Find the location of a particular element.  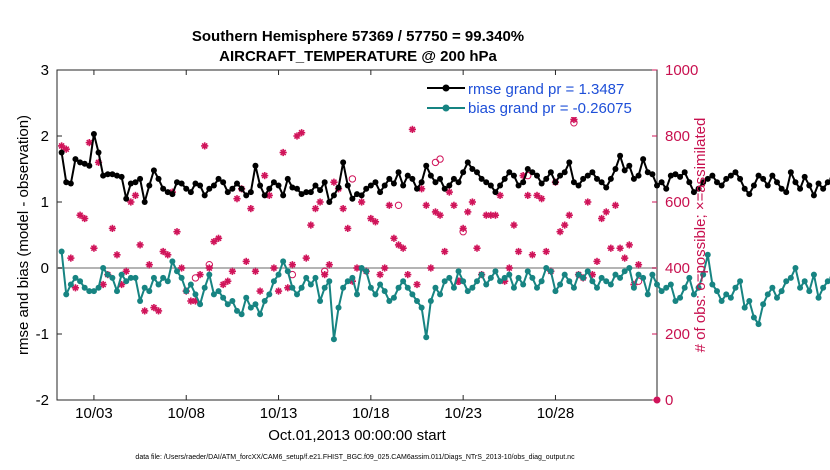

chart-subtitle: AIRCRAFT_TEMPERATURE @ 200 hPa is located at coordinates (358, 56).